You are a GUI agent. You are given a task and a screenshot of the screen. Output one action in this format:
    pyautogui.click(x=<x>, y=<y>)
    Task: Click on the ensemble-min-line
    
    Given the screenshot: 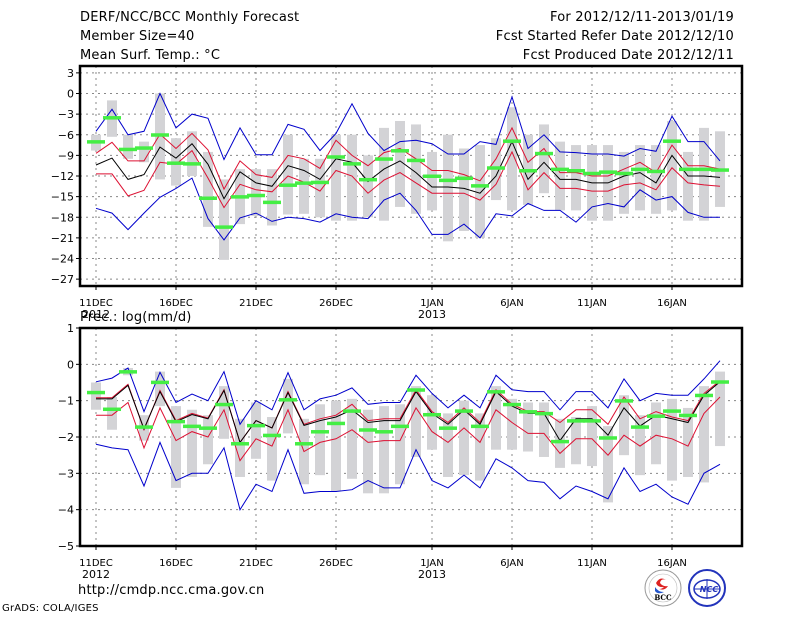 What is the action you would take?
    pyautogui.click(x=408, y=476)
    